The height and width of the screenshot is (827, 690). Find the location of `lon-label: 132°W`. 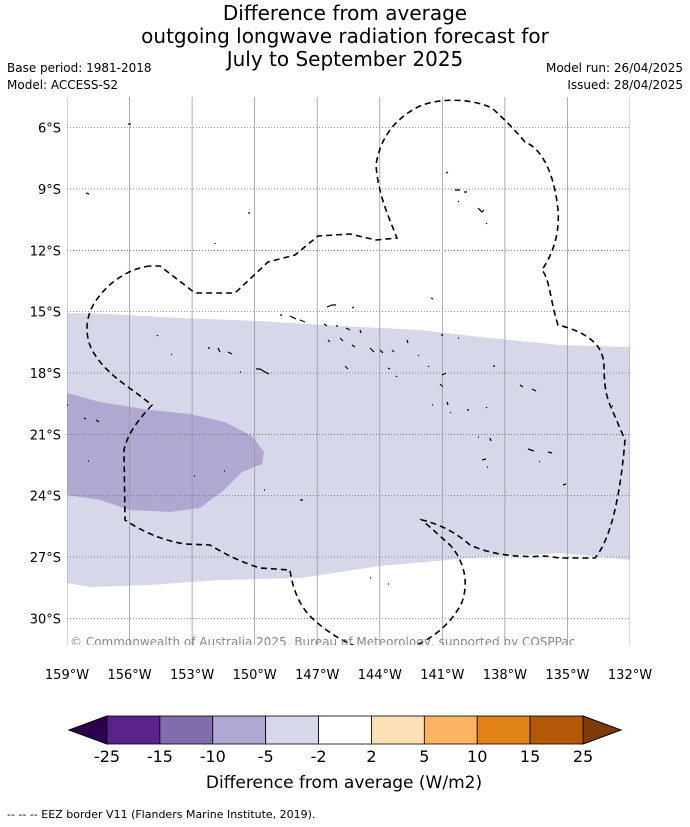

lon-label: 132°W is located at coordinates (630, 675).